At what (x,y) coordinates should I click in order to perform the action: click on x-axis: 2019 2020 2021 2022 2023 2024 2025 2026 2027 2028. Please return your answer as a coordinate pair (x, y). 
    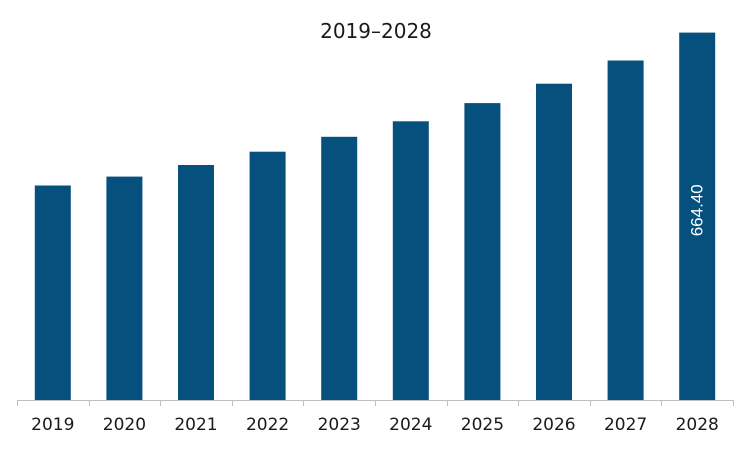
    Looking at the image, I should click on (375, 417).